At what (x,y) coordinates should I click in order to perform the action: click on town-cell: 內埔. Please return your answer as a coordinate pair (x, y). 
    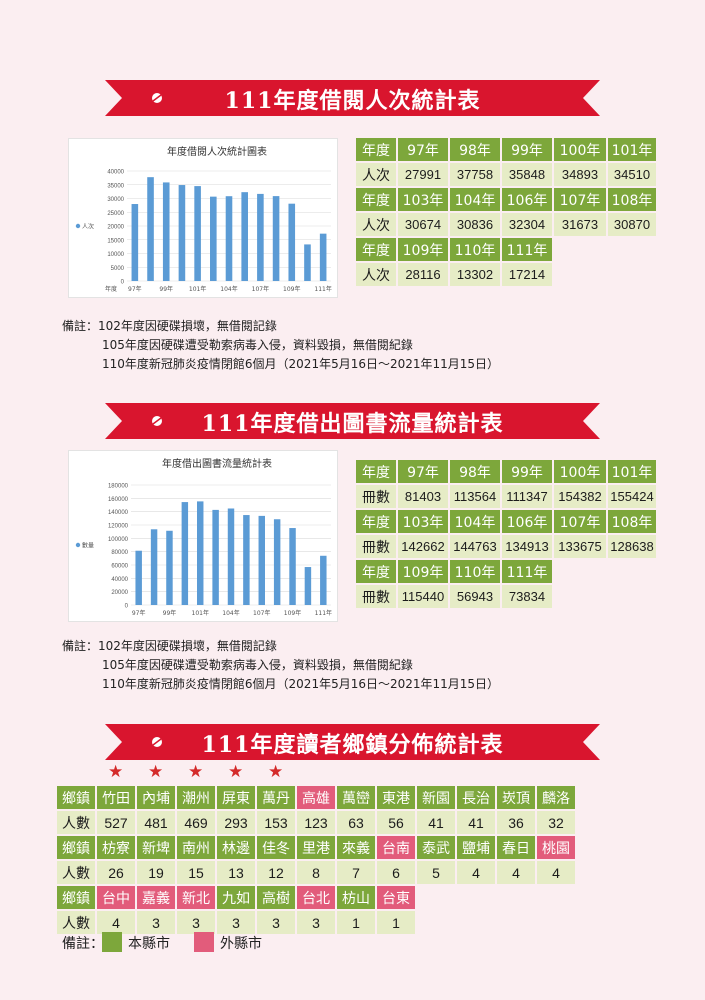
    Looking at the image, I should click on (156, 797).